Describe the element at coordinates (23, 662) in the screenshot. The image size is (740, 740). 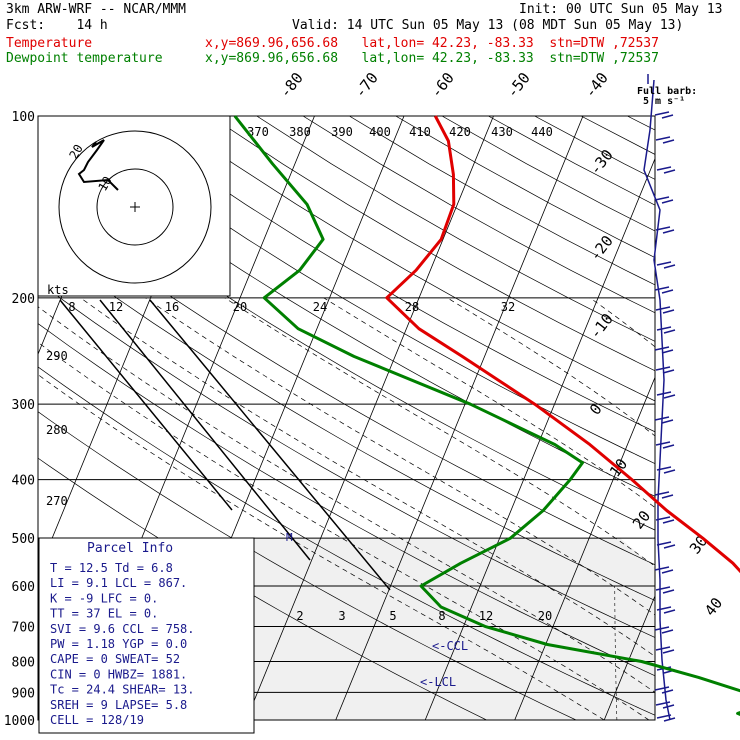
I see `pressure-label: 800` at that location.